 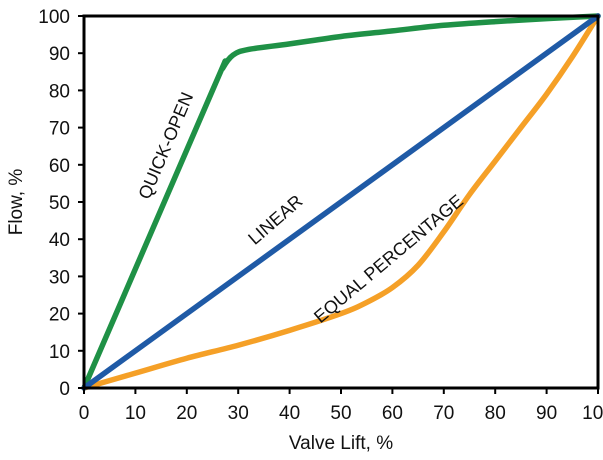 What do you see at coordinates (443, 413) in the screenshot?
I see `x-tick-label: 70` at bounding box center [443, 413].